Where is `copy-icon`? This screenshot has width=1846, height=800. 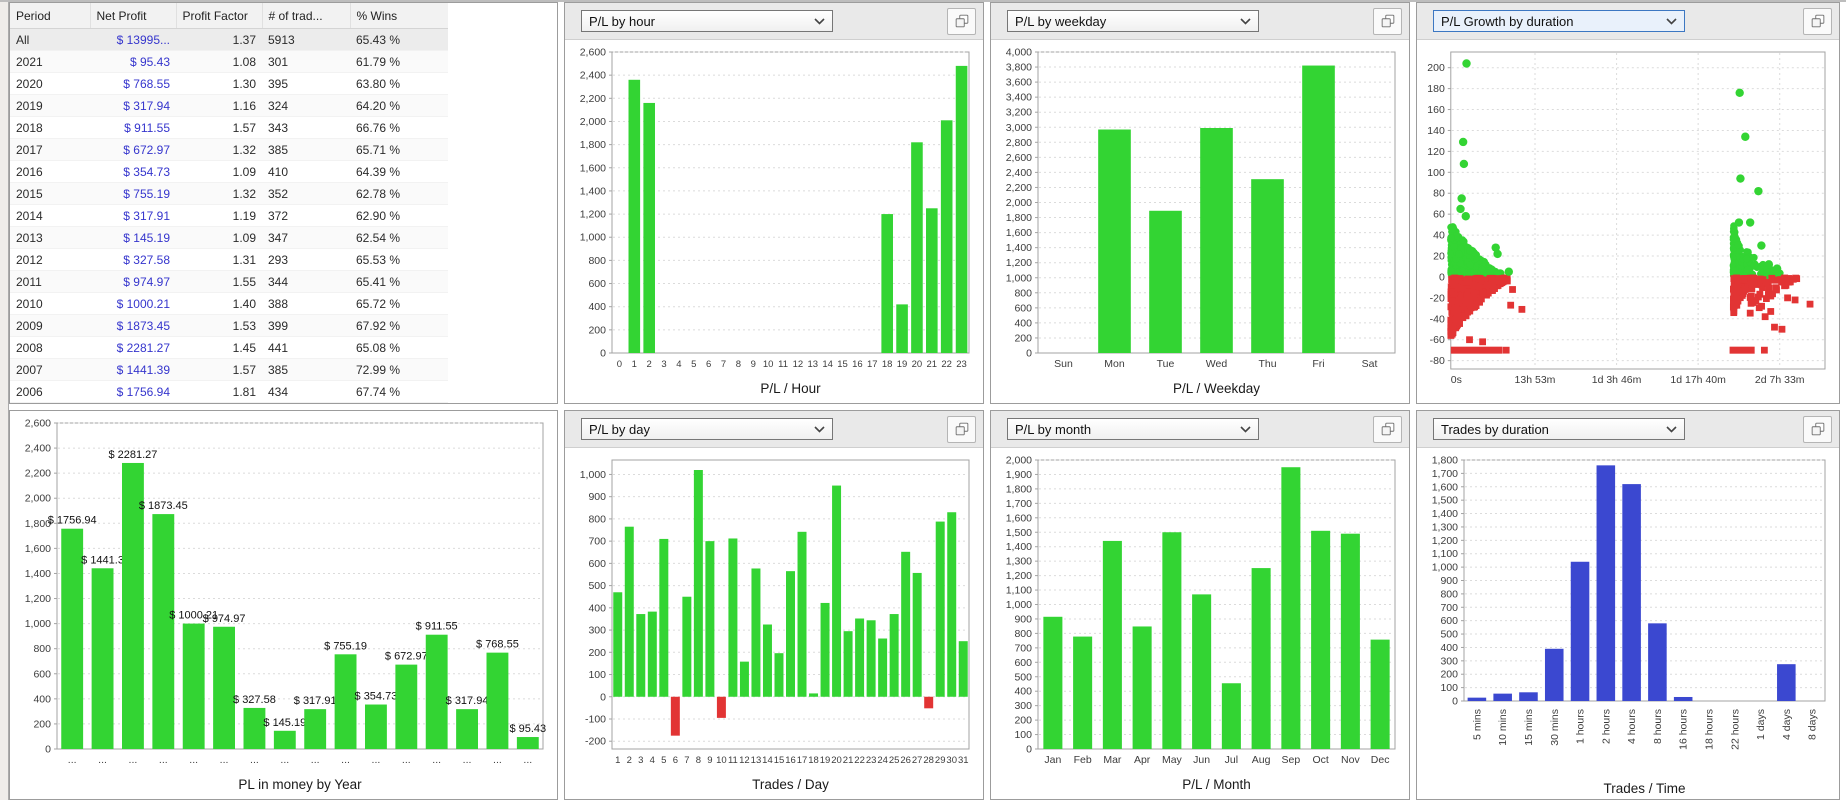 copy-icon is located at coordinates (961, 21).